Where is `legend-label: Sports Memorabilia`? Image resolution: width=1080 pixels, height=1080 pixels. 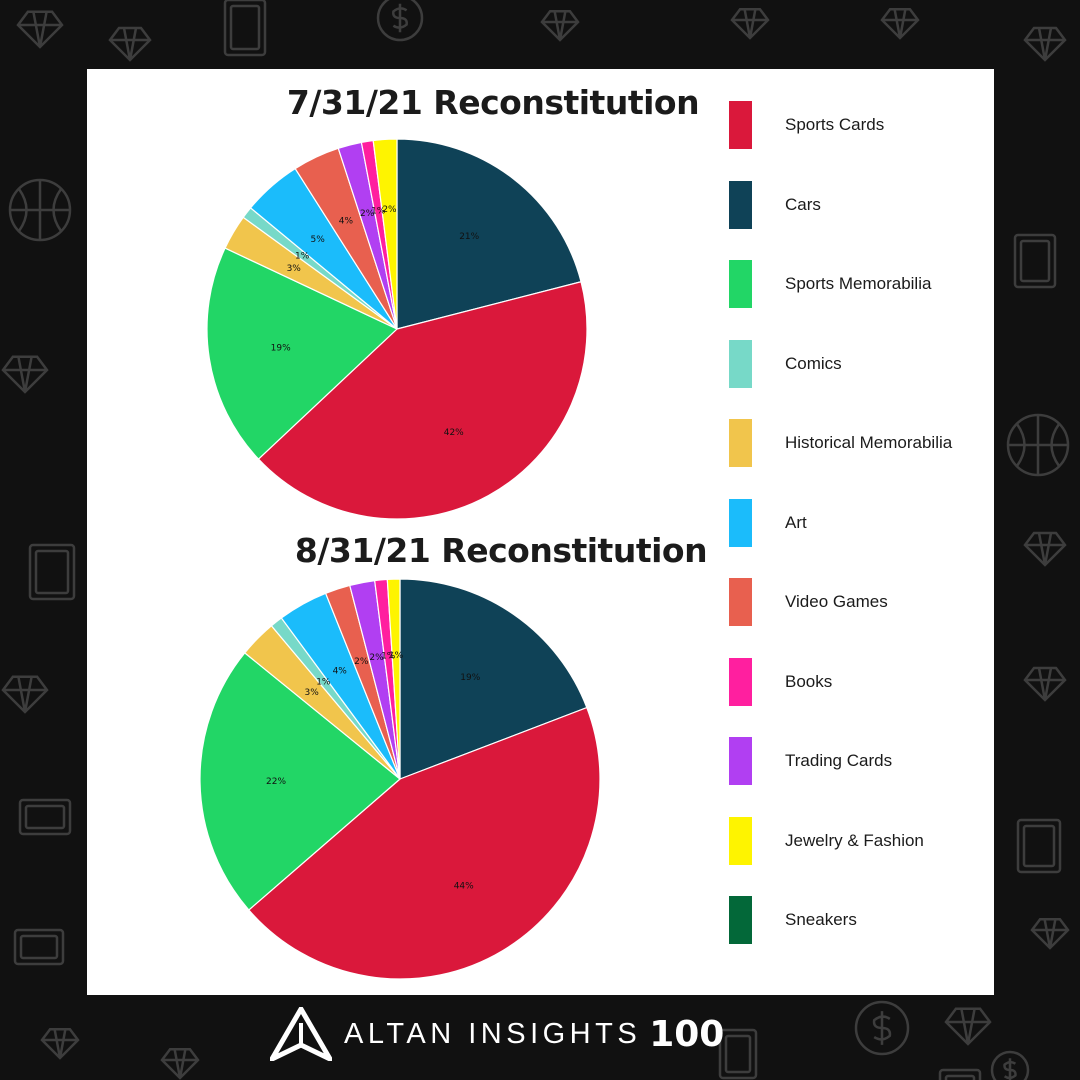 legend-label: Sports Memorabilia is located at coordinates (858, 283).